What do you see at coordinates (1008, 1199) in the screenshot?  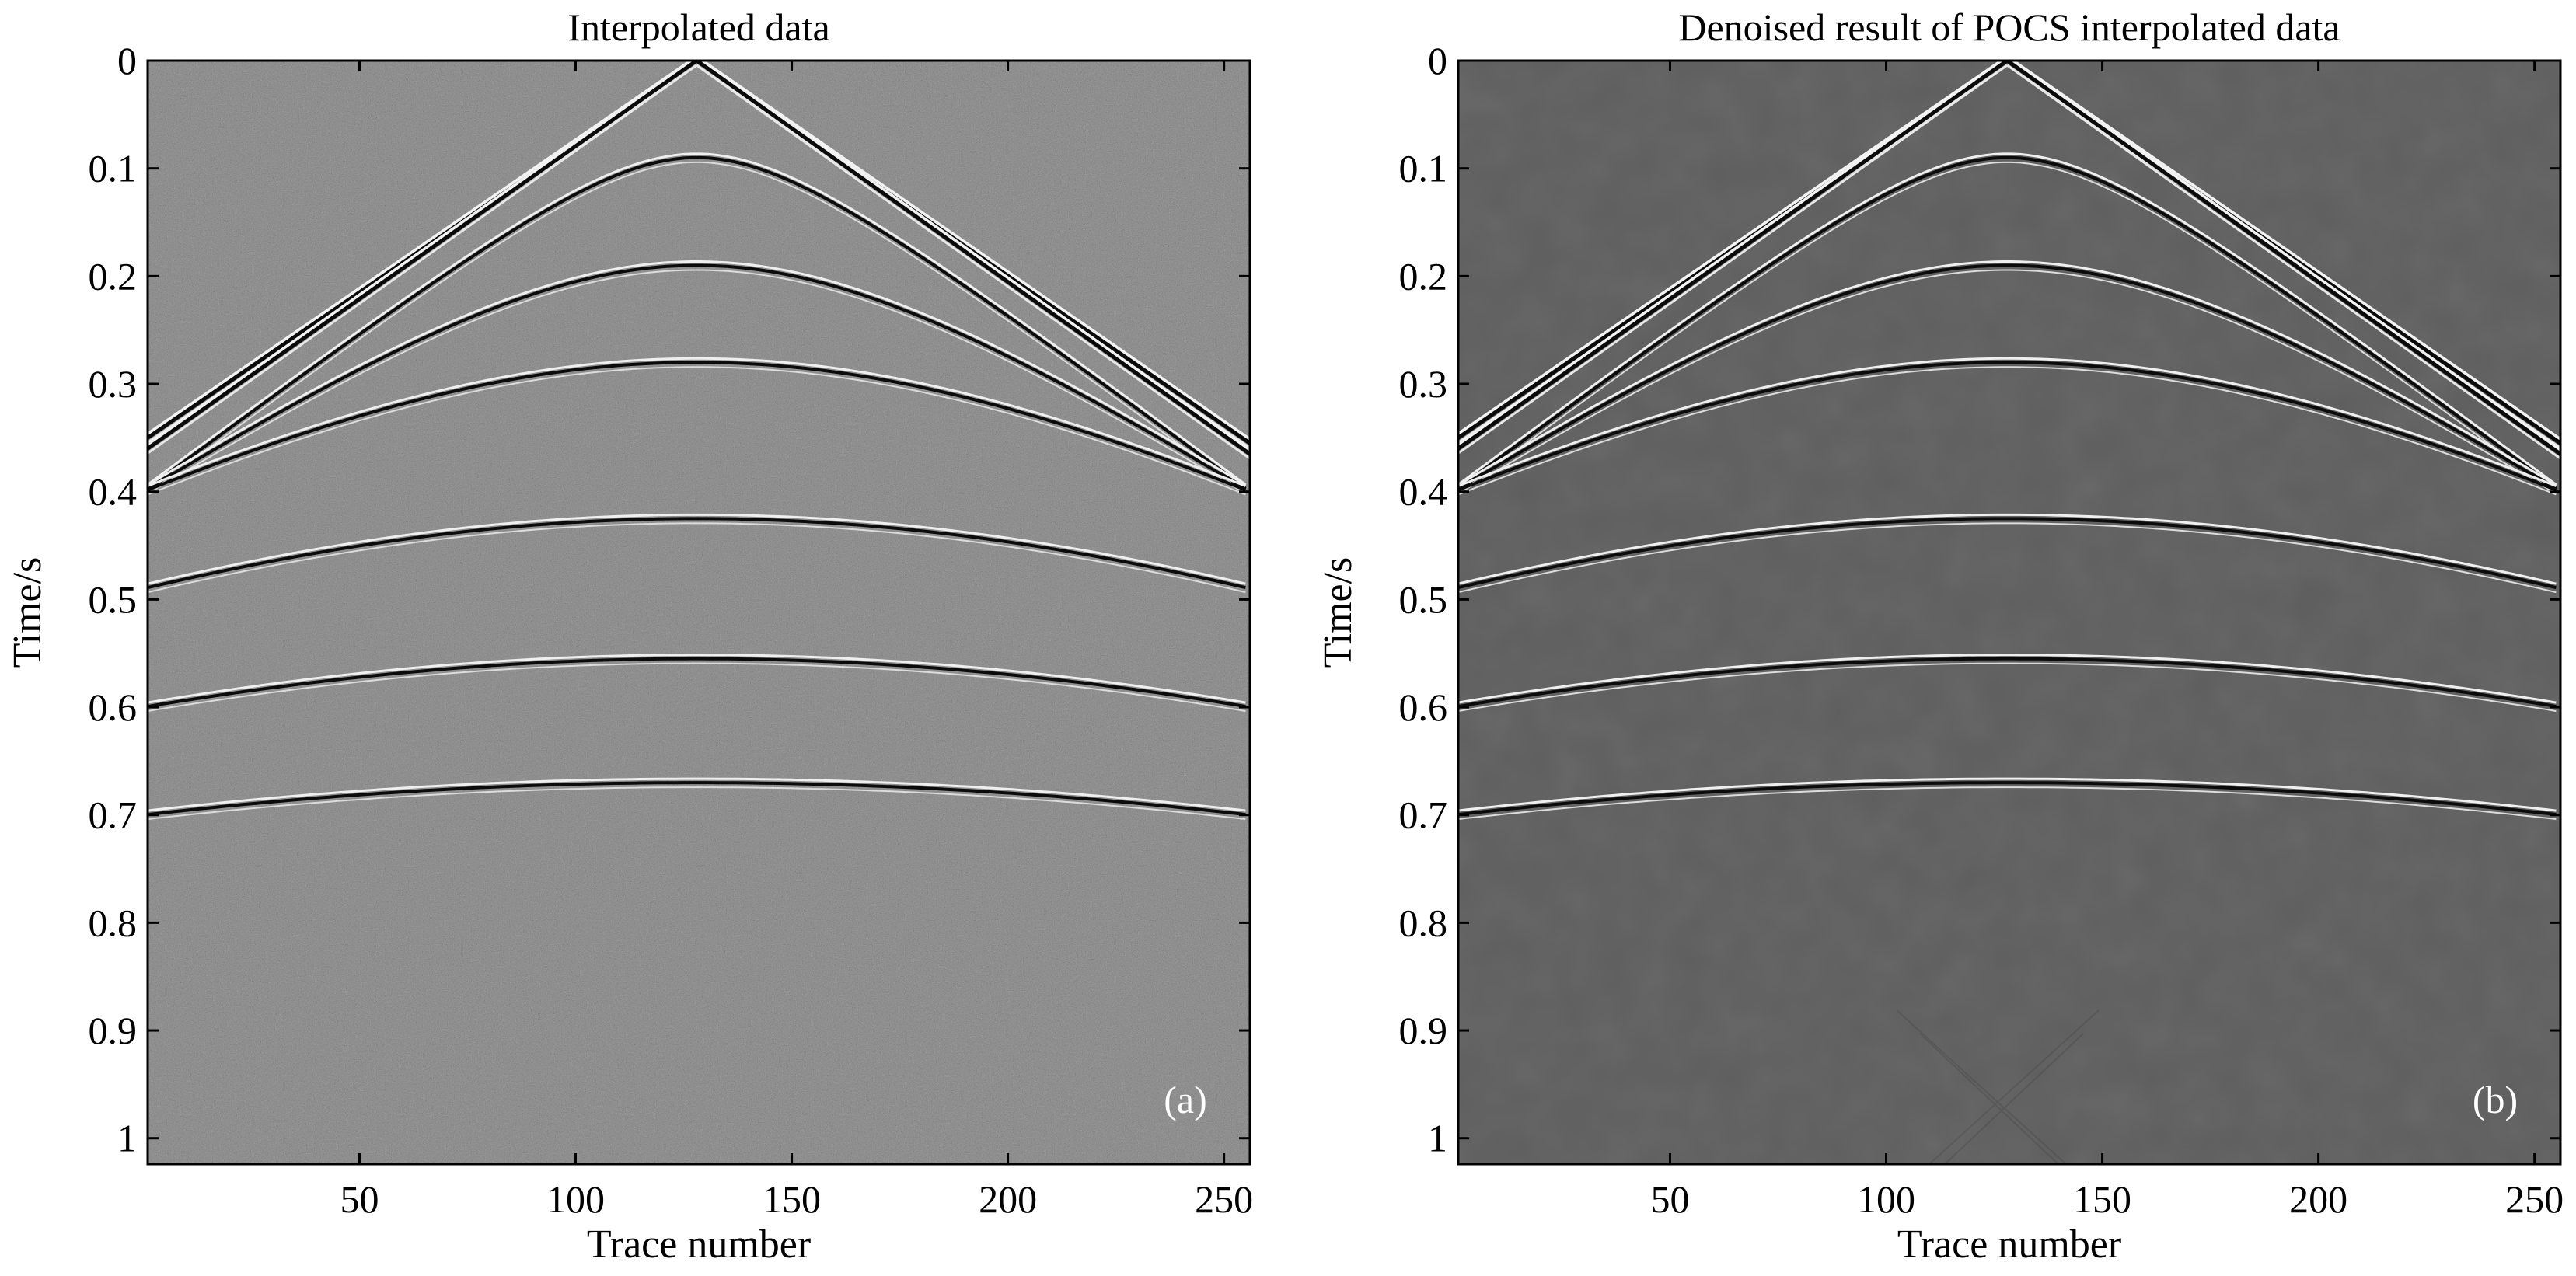 I see `panel-a-xtick-label: 200` at bounding box center [1008, 1199].